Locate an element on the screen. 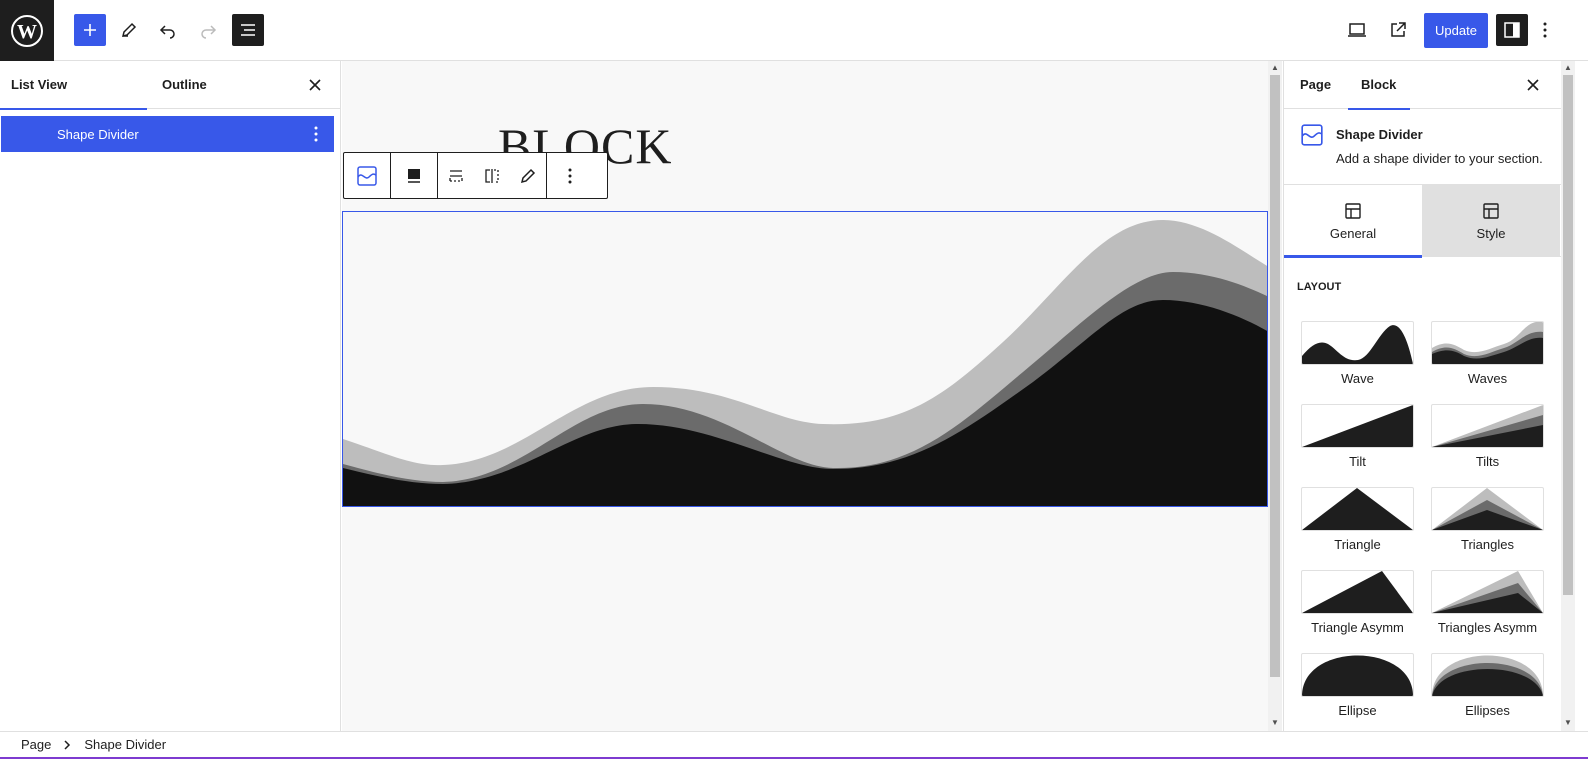 The width and height of the screenshot is (1588, 767). redo-button is located at coordinates (208, 30).